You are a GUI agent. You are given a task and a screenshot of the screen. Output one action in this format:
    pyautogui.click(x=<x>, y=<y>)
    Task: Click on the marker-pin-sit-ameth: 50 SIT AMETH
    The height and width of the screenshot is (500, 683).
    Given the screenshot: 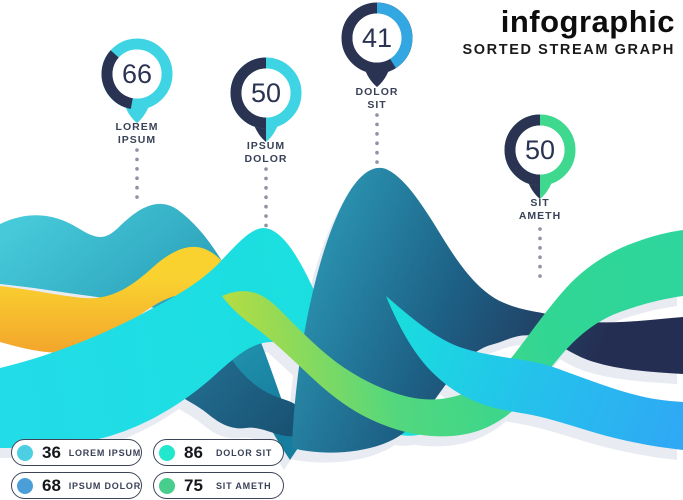 What is the action you would take?
    pyautogui.click(x=540, y=168)
    